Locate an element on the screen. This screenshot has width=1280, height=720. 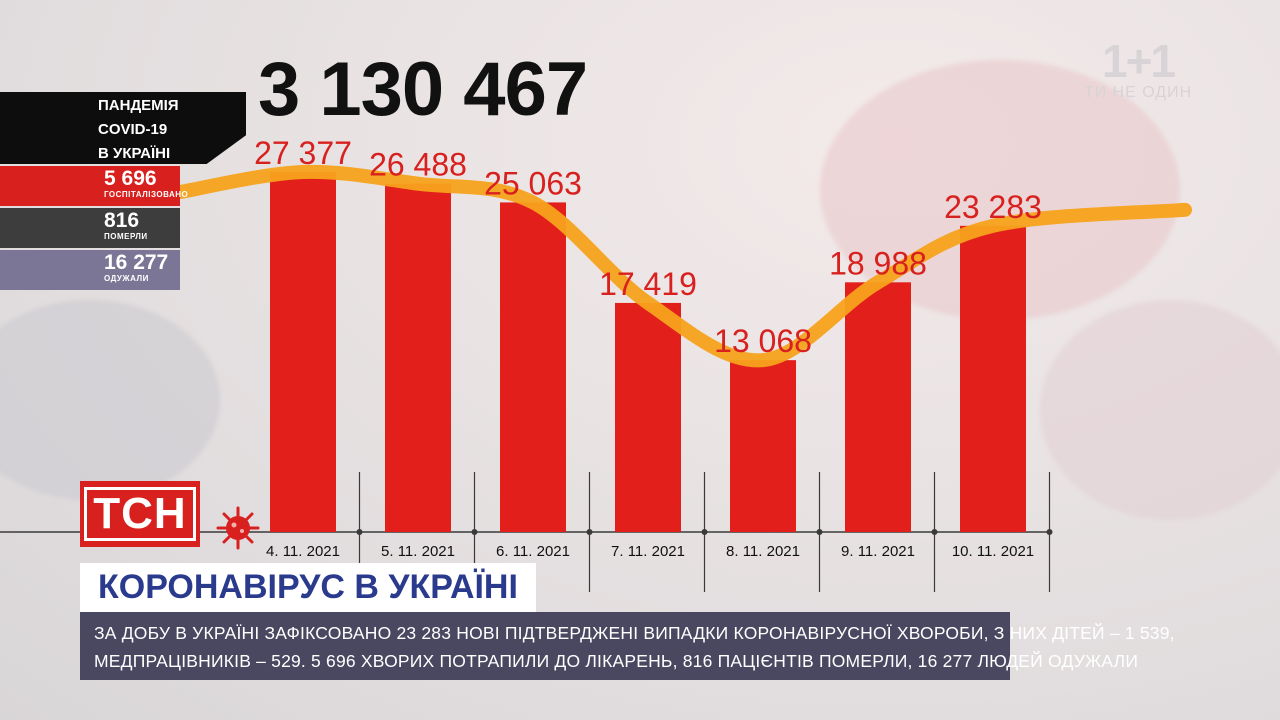
channel-slogan: ТИ НЕ ОДИН is located at coordinates (1138, 92).